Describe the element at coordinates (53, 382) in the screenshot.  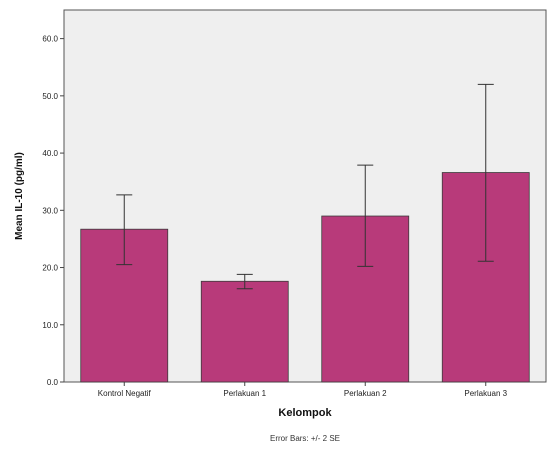
I see `y-tick-label: 0.0` at that location.